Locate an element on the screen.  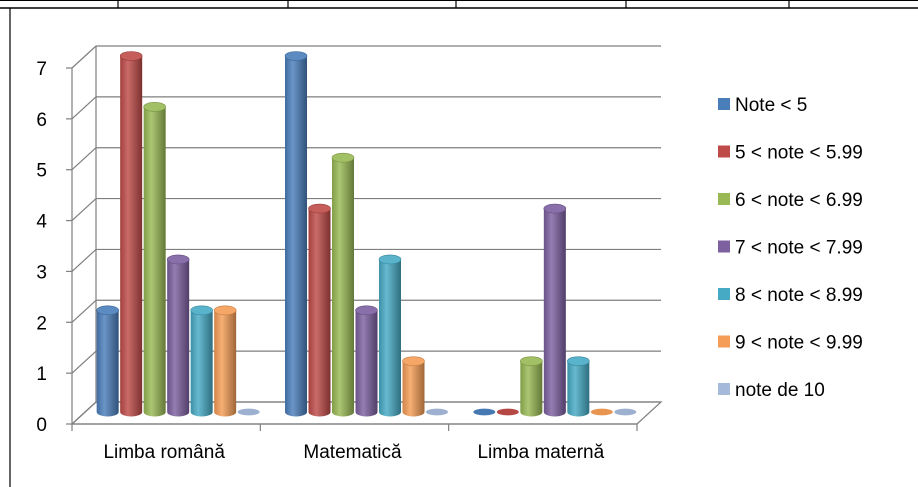
legend-label: 7 < note < 7.99 is located at coordinates (799, 248).